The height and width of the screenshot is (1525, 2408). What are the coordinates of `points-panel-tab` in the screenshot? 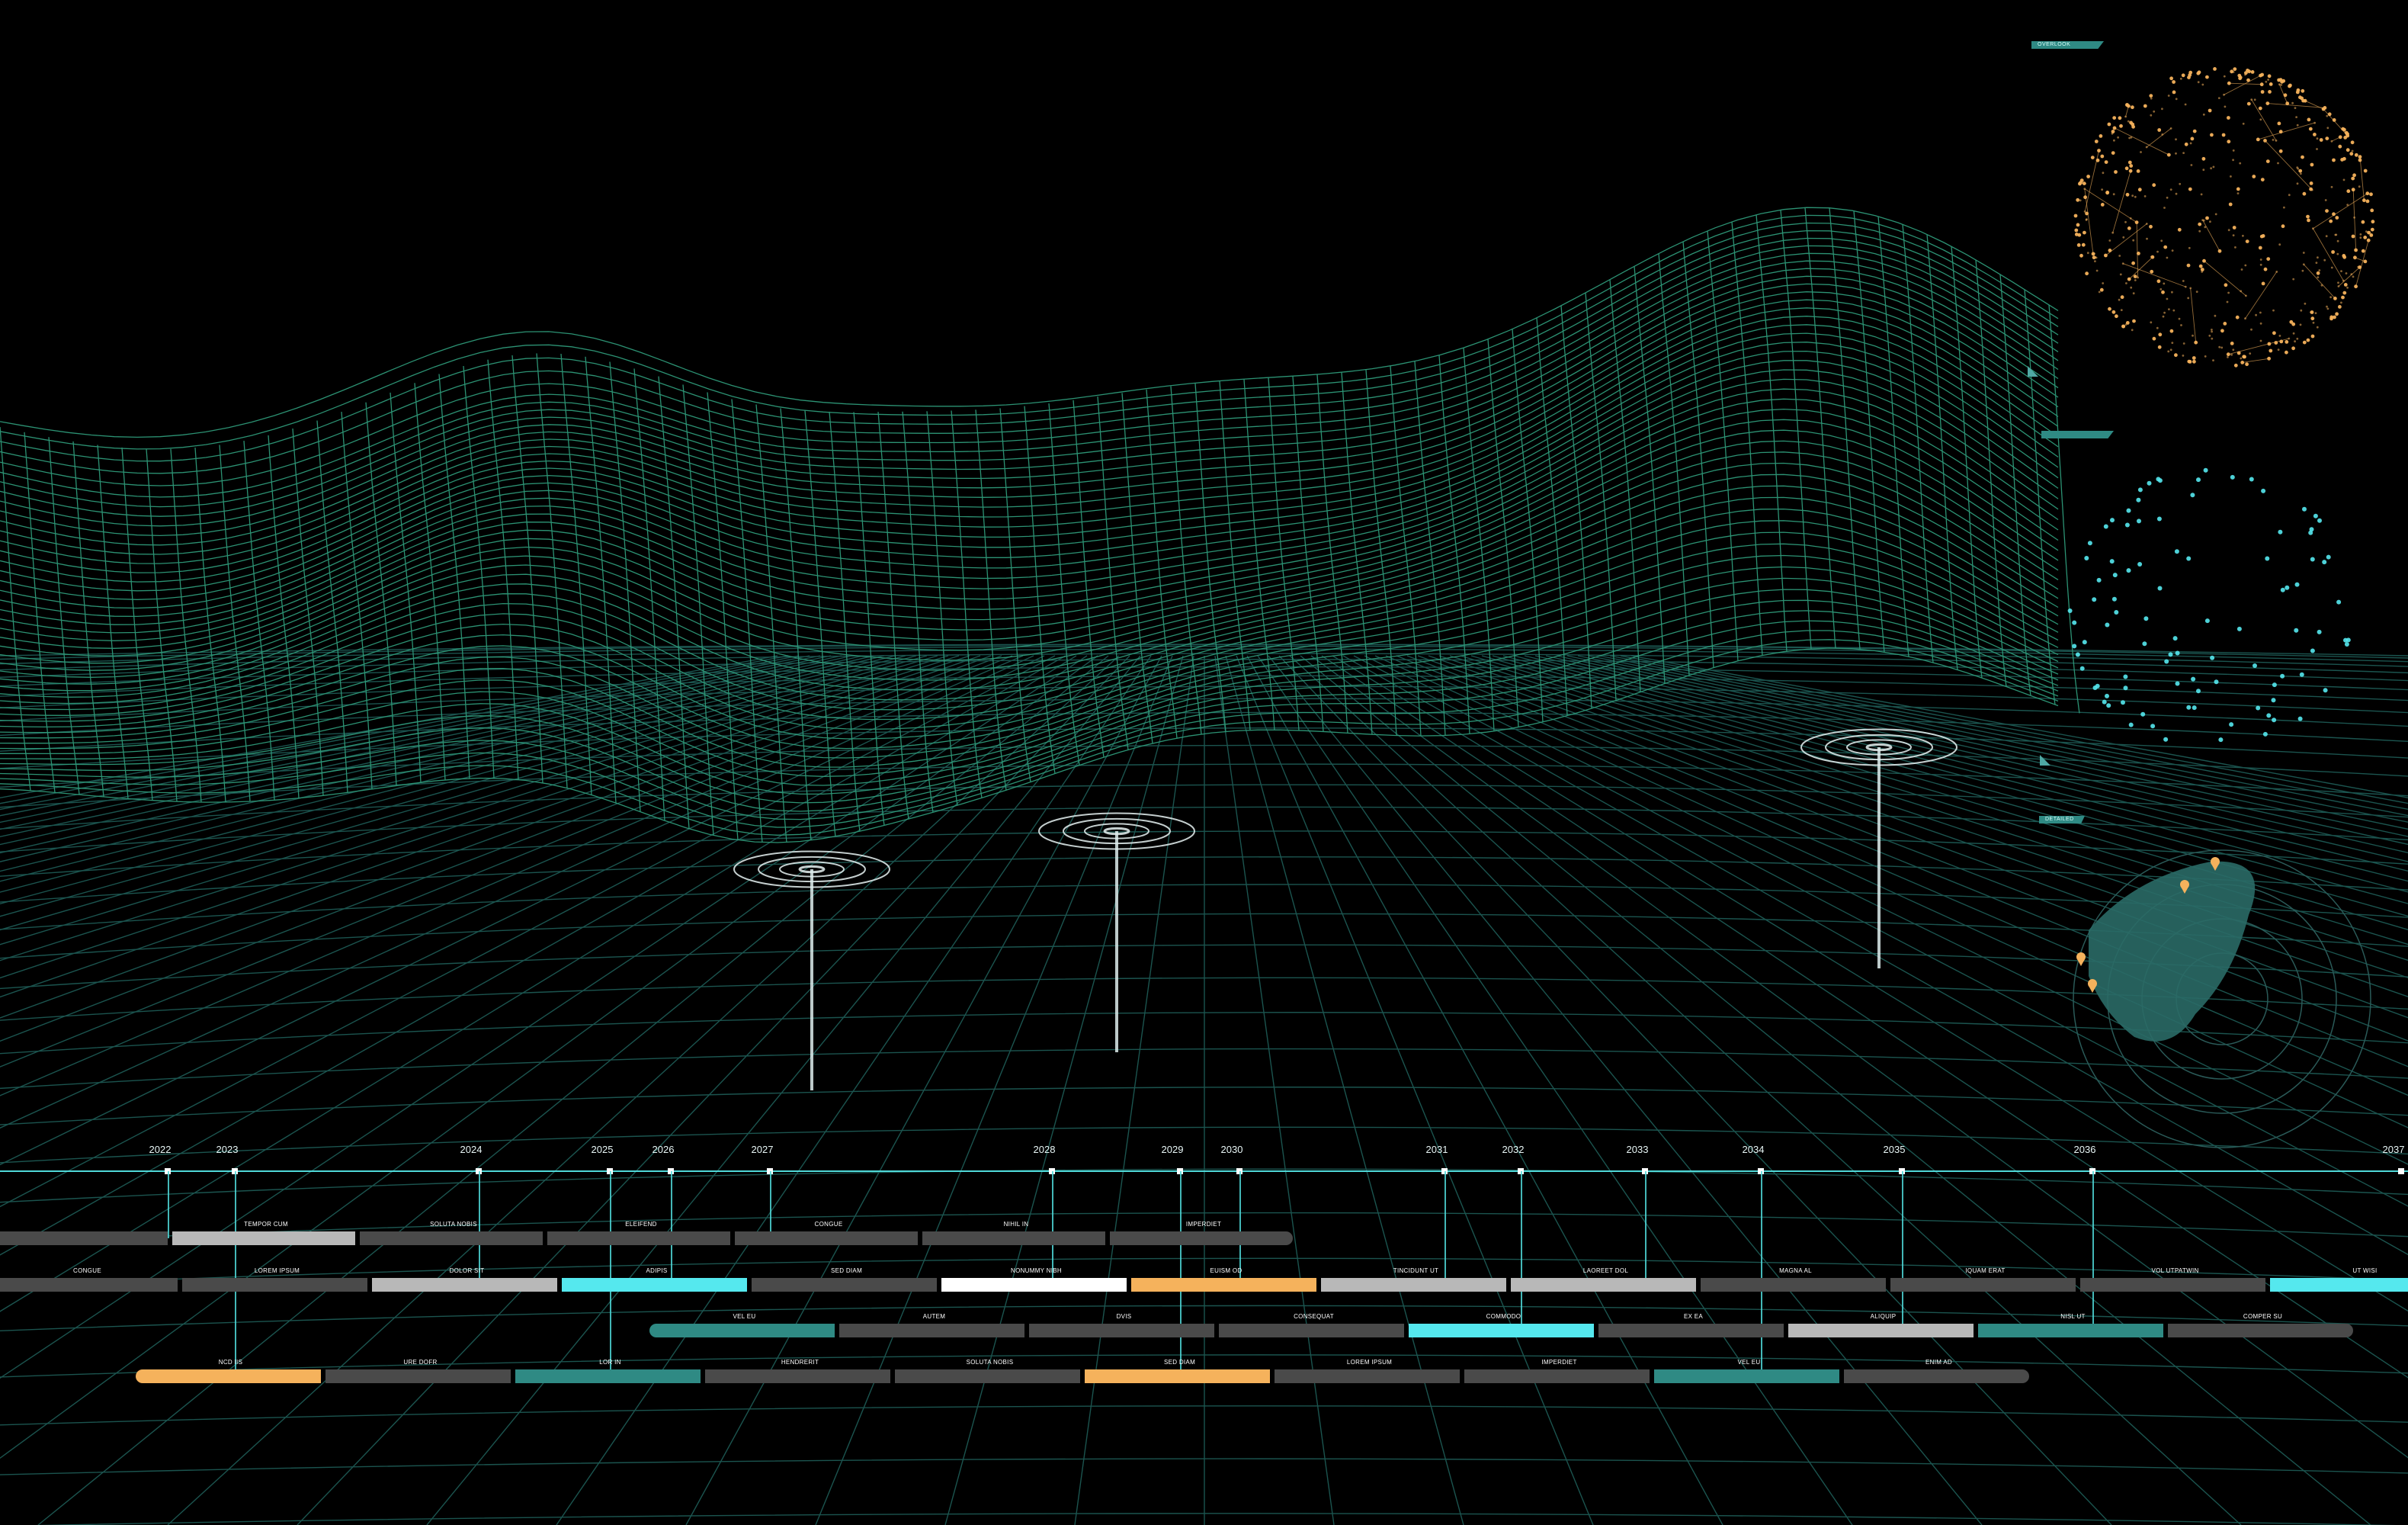 It's located at (2077, 434).